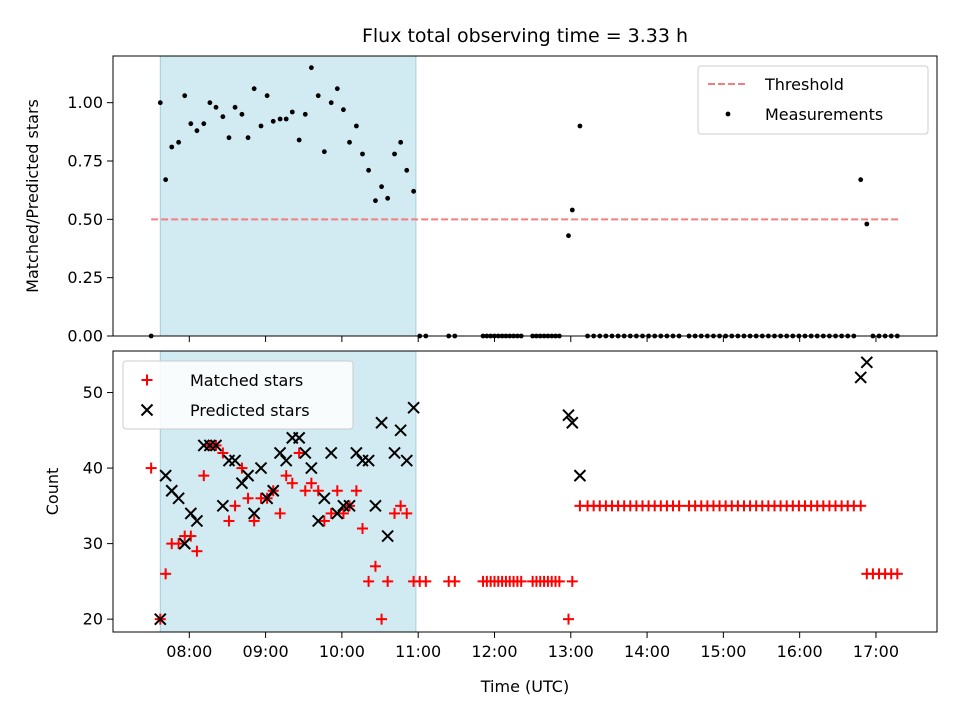 This screenshot has height=720, width=960. Describe the element at coordinates (800, 651) in the screenshot. I see `x-tick-label: 16:00` at that location.